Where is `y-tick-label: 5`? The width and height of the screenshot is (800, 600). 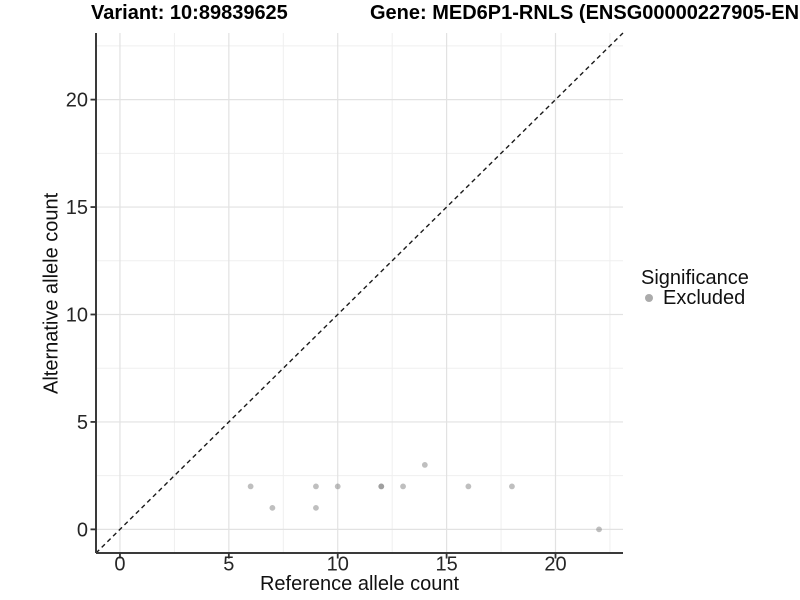 y-tick-label: 5 is located at coordinates (82, 423).